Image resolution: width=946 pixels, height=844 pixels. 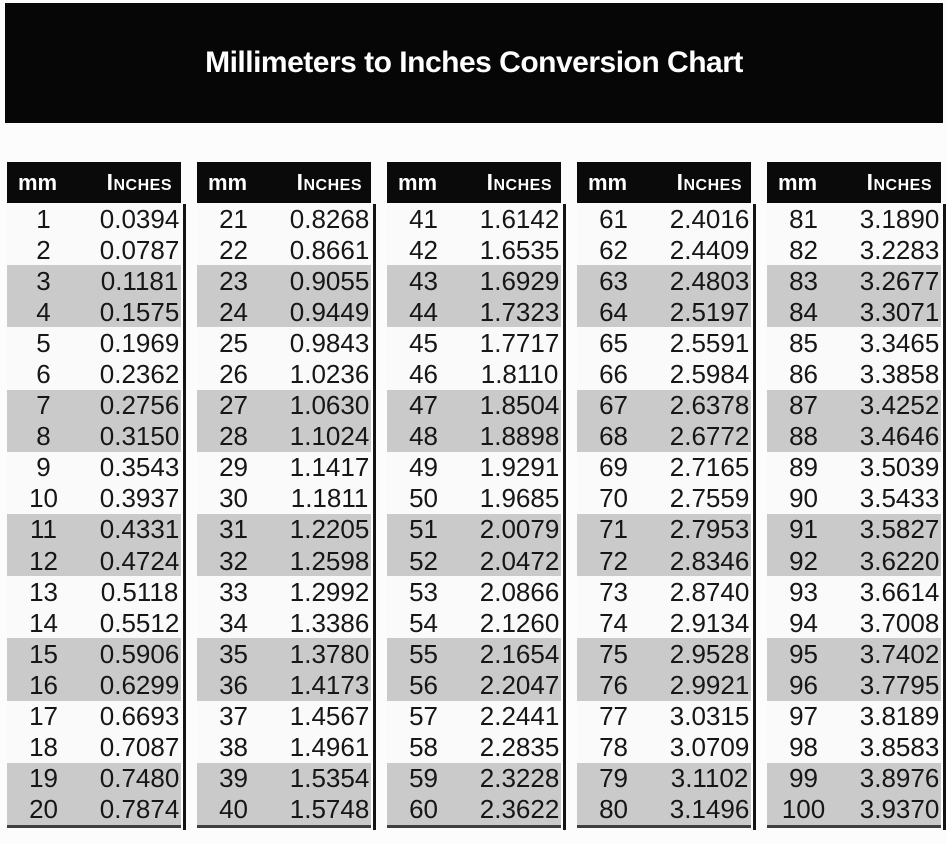 I want to click on inches-value: 1.4961, so click(x=329, y=747).